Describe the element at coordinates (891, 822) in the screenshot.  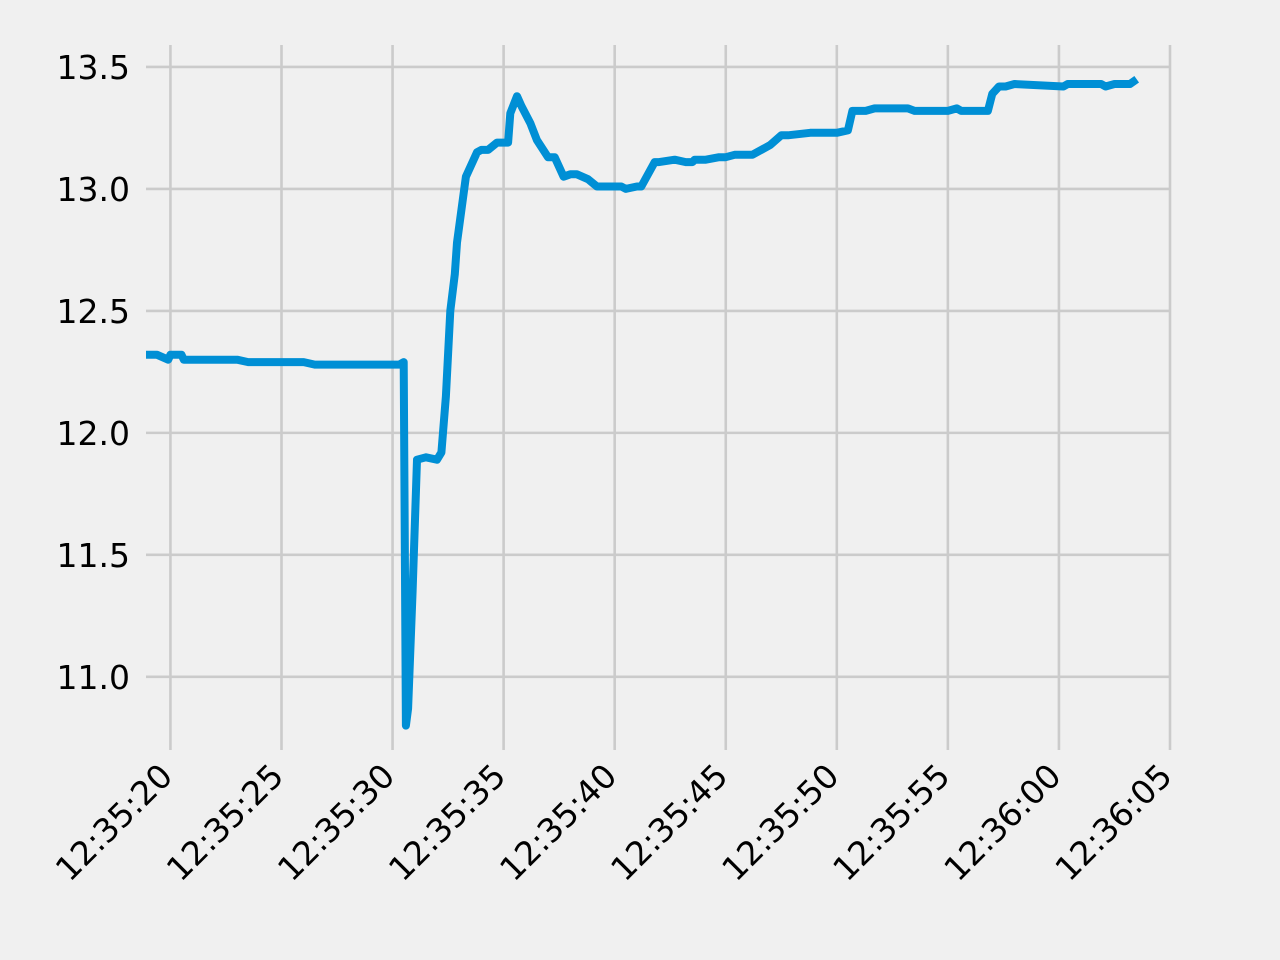
I see `x-tick-label: 12:35:55` at that location.